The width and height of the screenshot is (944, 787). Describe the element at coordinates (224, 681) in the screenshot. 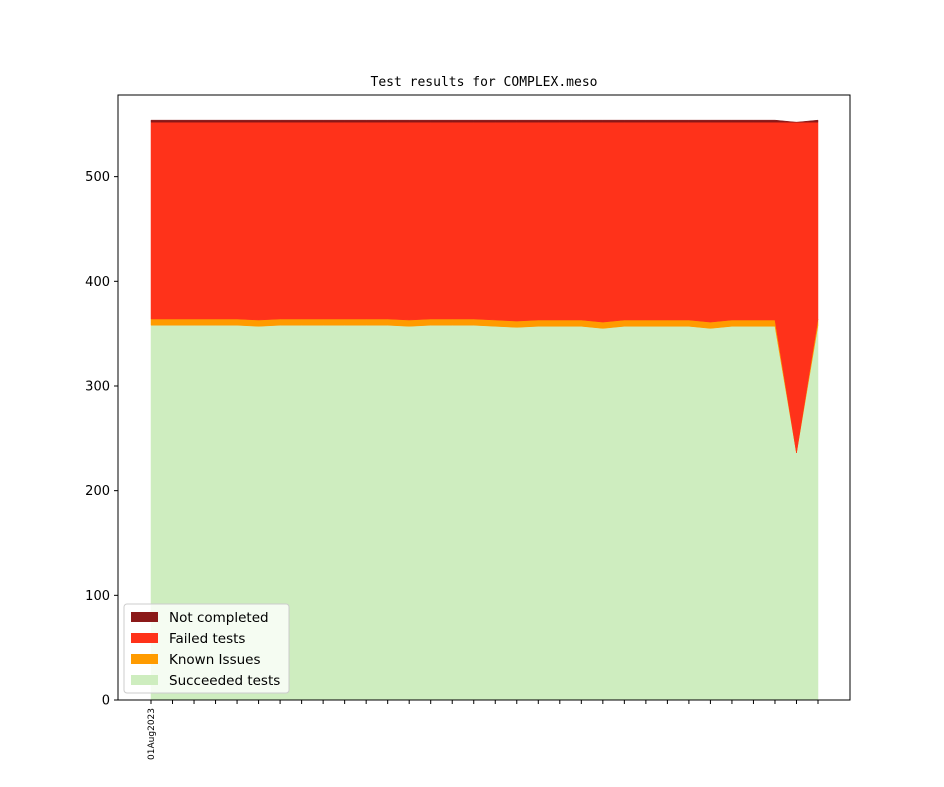

I see `legend-label-succeeded-tests: Succeeded tests` at that location.